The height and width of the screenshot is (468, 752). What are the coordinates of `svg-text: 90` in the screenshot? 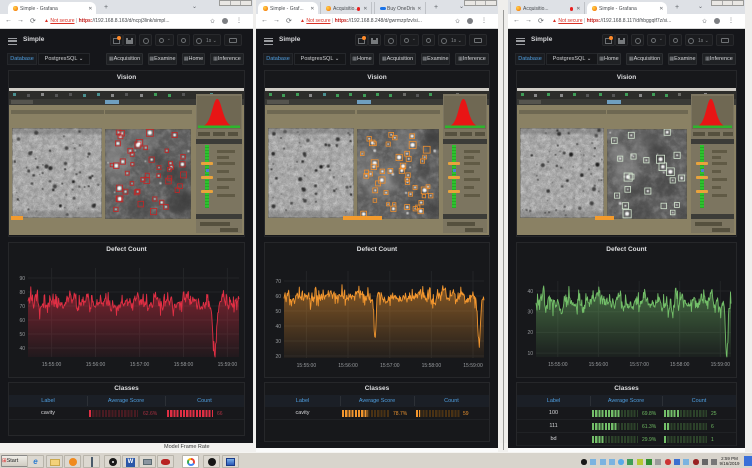 It's located at (22, 279).